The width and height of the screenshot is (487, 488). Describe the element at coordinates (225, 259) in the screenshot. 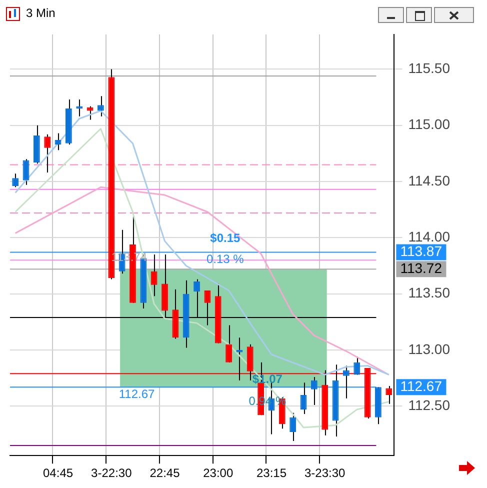

I see `annotation: 0.13 %` at that location.